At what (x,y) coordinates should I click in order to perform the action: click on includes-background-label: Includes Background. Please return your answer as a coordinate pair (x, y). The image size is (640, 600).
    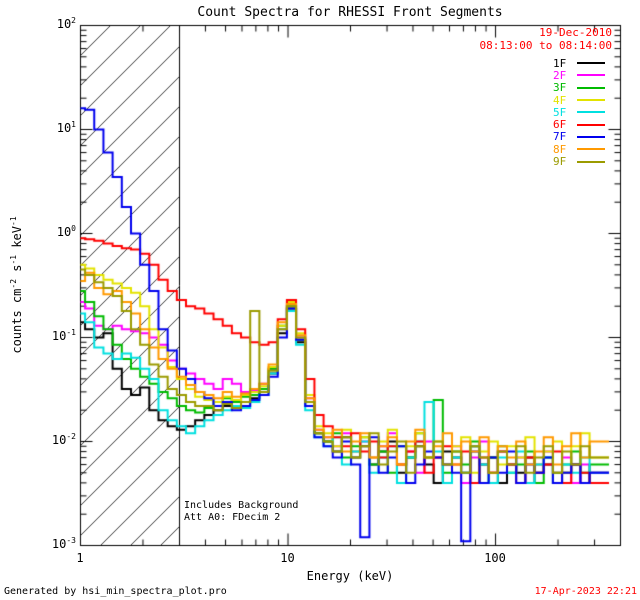
    Looking at the image, I should click on (241, 505).